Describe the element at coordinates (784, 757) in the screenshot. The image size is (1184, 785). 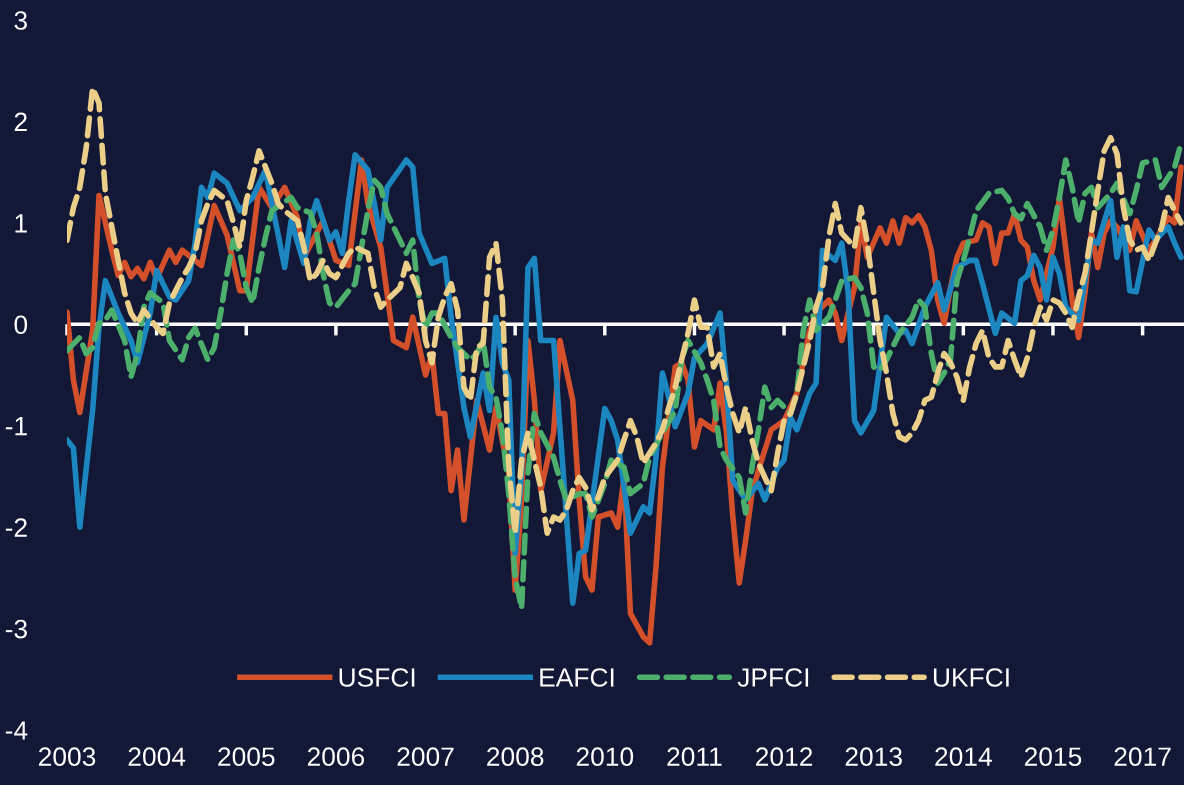
I see `x-tick-label: 2012` at that location.